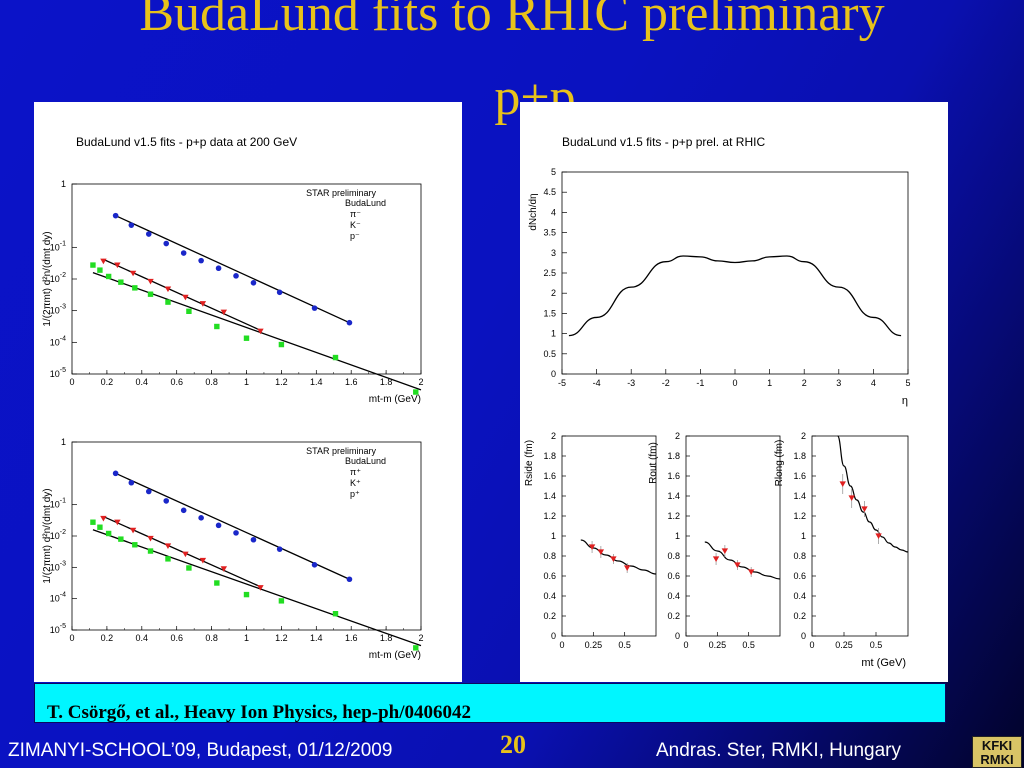  What do you see at coordinates (232, 526) in the screenshot?
I see `spectra2-fit-line` at bounding box center [232, 526].